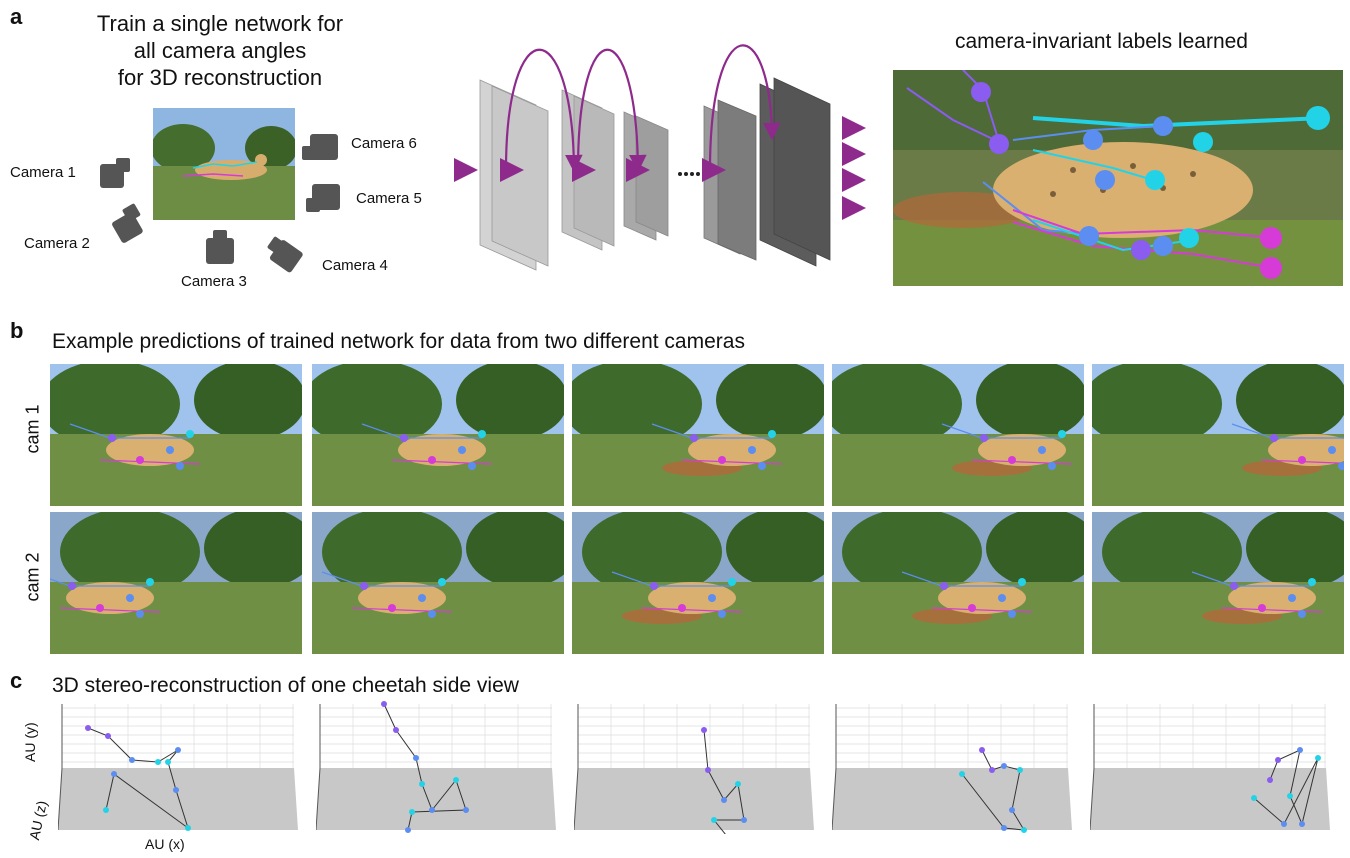  What do you see at coordinates (43, 172) in the screenshot?
I see `camera-1-label: Camera 1` at bounding box center [43, 172].